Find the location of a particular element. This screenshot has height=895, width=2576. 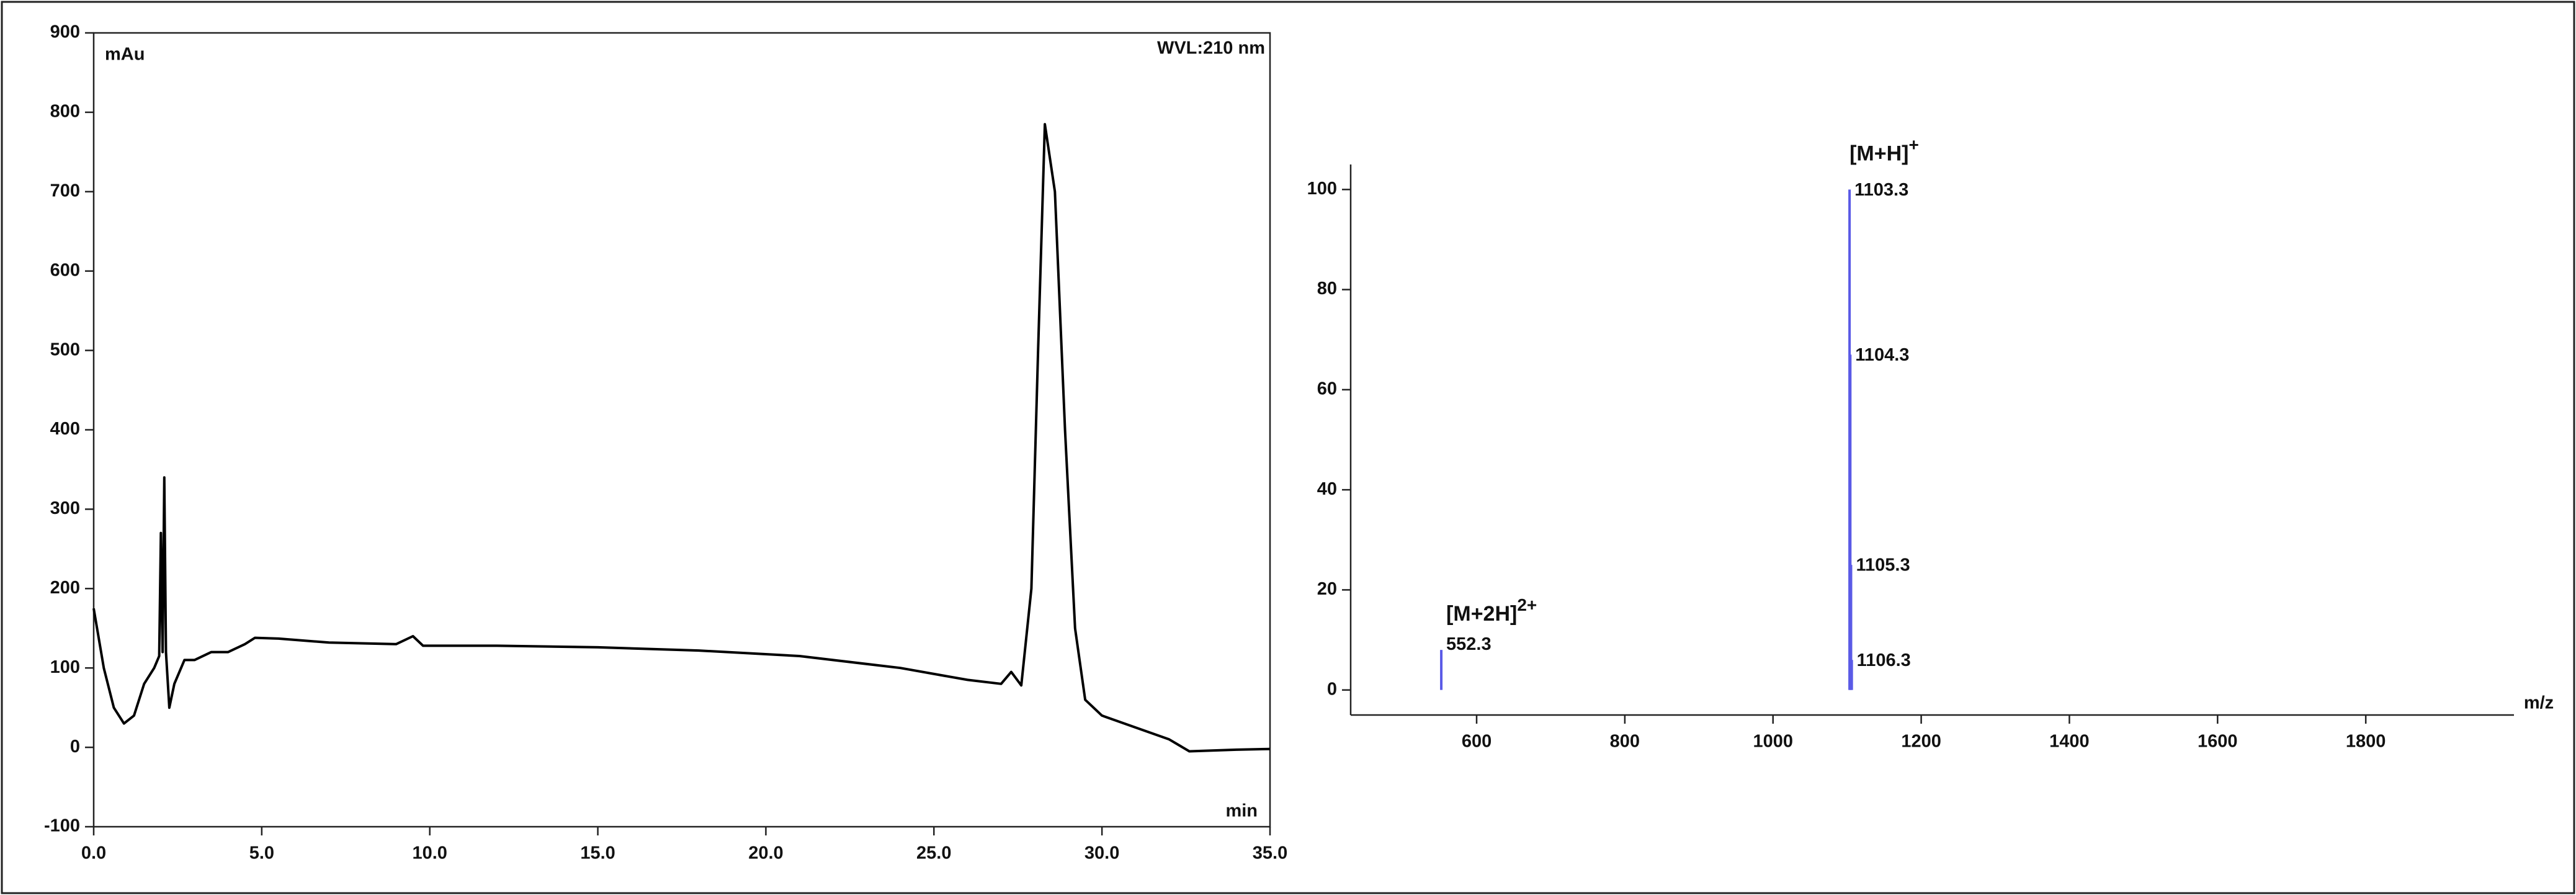

ion-text: [M+2H] is located at coordinates (1481, 614).